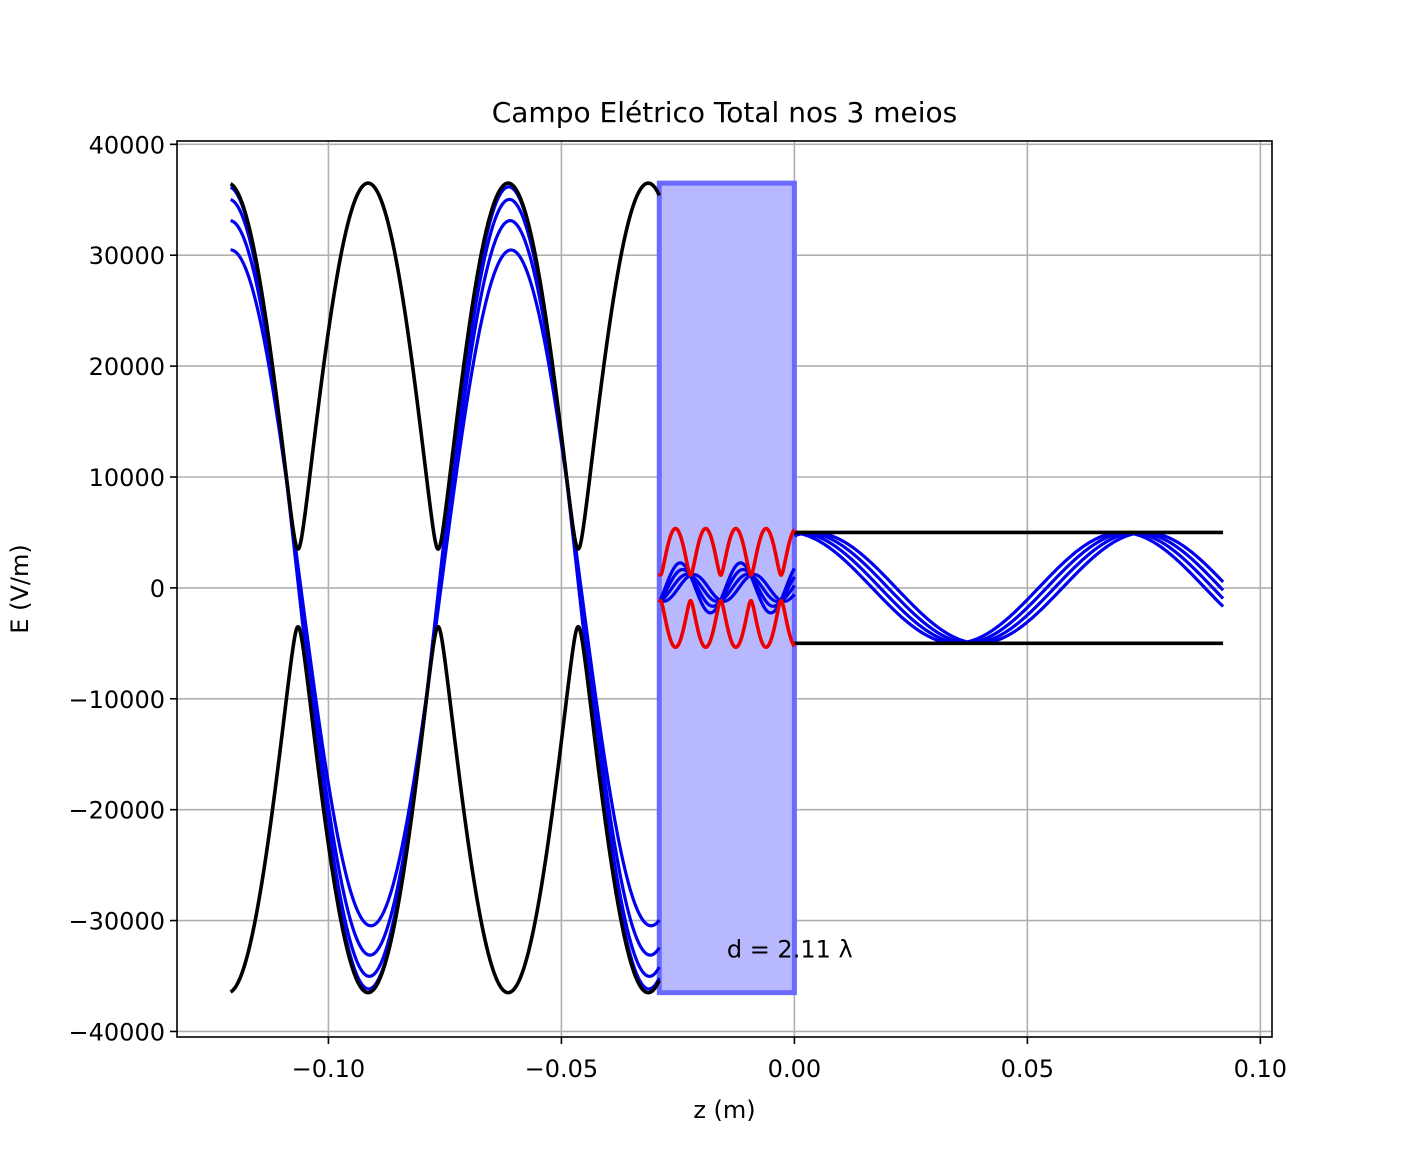 The image size is (1414, 1166). Describe the element at coordinates (127, 367) in the screenshot. I see `y-tick-label: 20000` at that location.